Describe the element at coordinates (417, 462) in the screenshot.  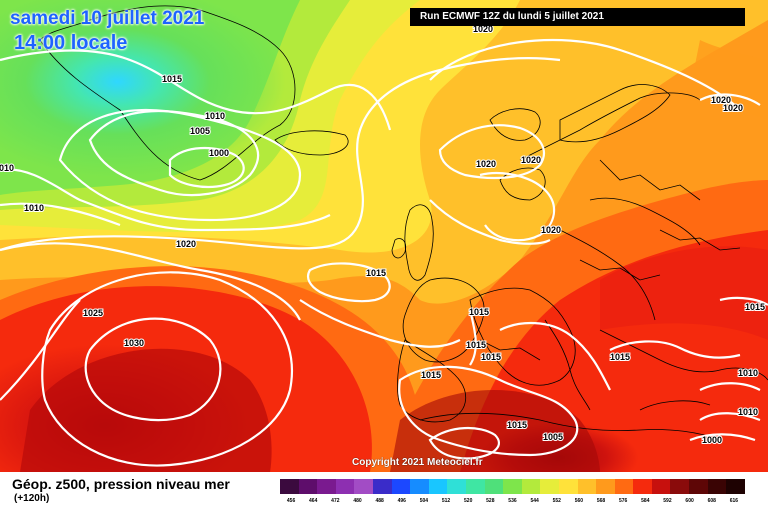
I see `copyright: Copyright 2021 Meteociel.fr` at that location.